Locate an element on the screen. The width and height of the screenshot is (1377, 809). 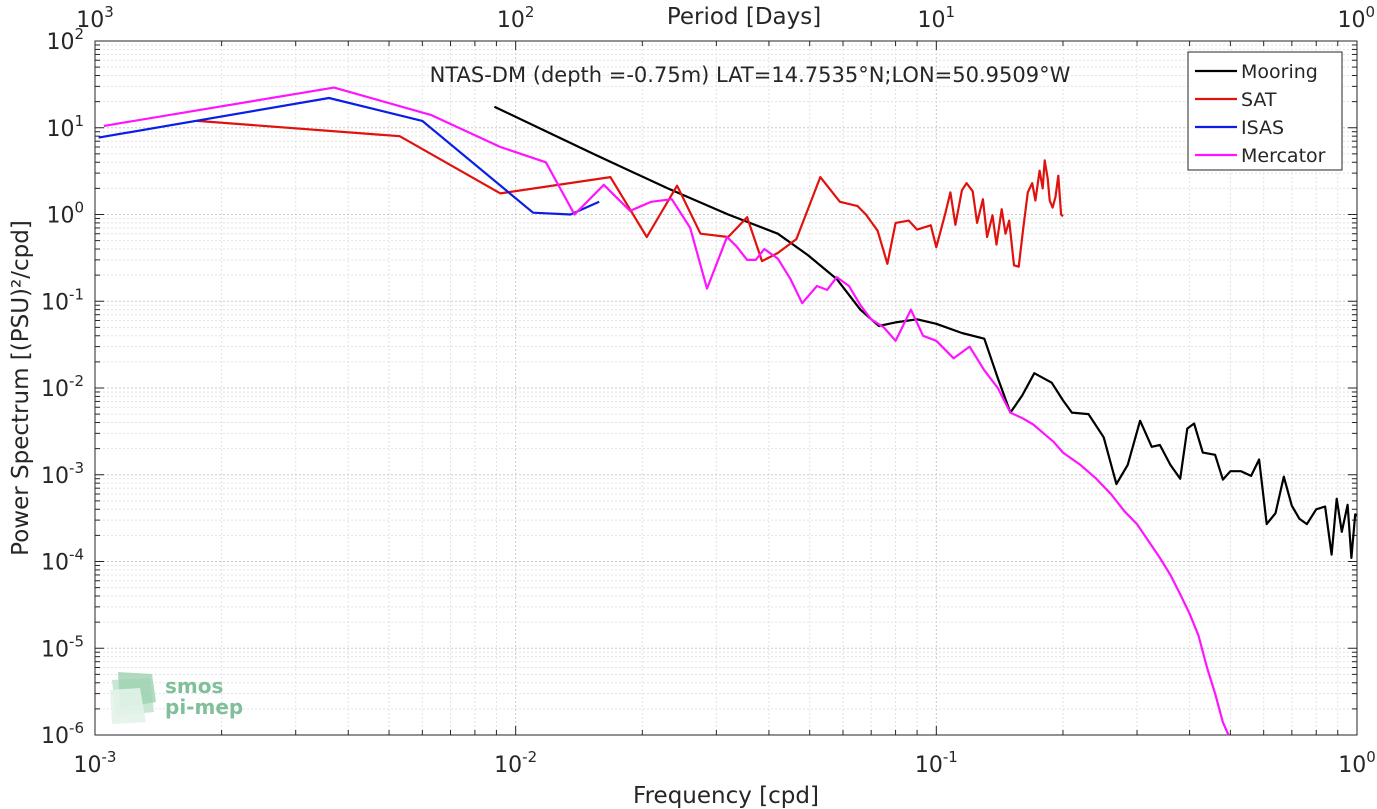
y-tick-label: 10⁻⁵ is located at coordinates (62, 647).